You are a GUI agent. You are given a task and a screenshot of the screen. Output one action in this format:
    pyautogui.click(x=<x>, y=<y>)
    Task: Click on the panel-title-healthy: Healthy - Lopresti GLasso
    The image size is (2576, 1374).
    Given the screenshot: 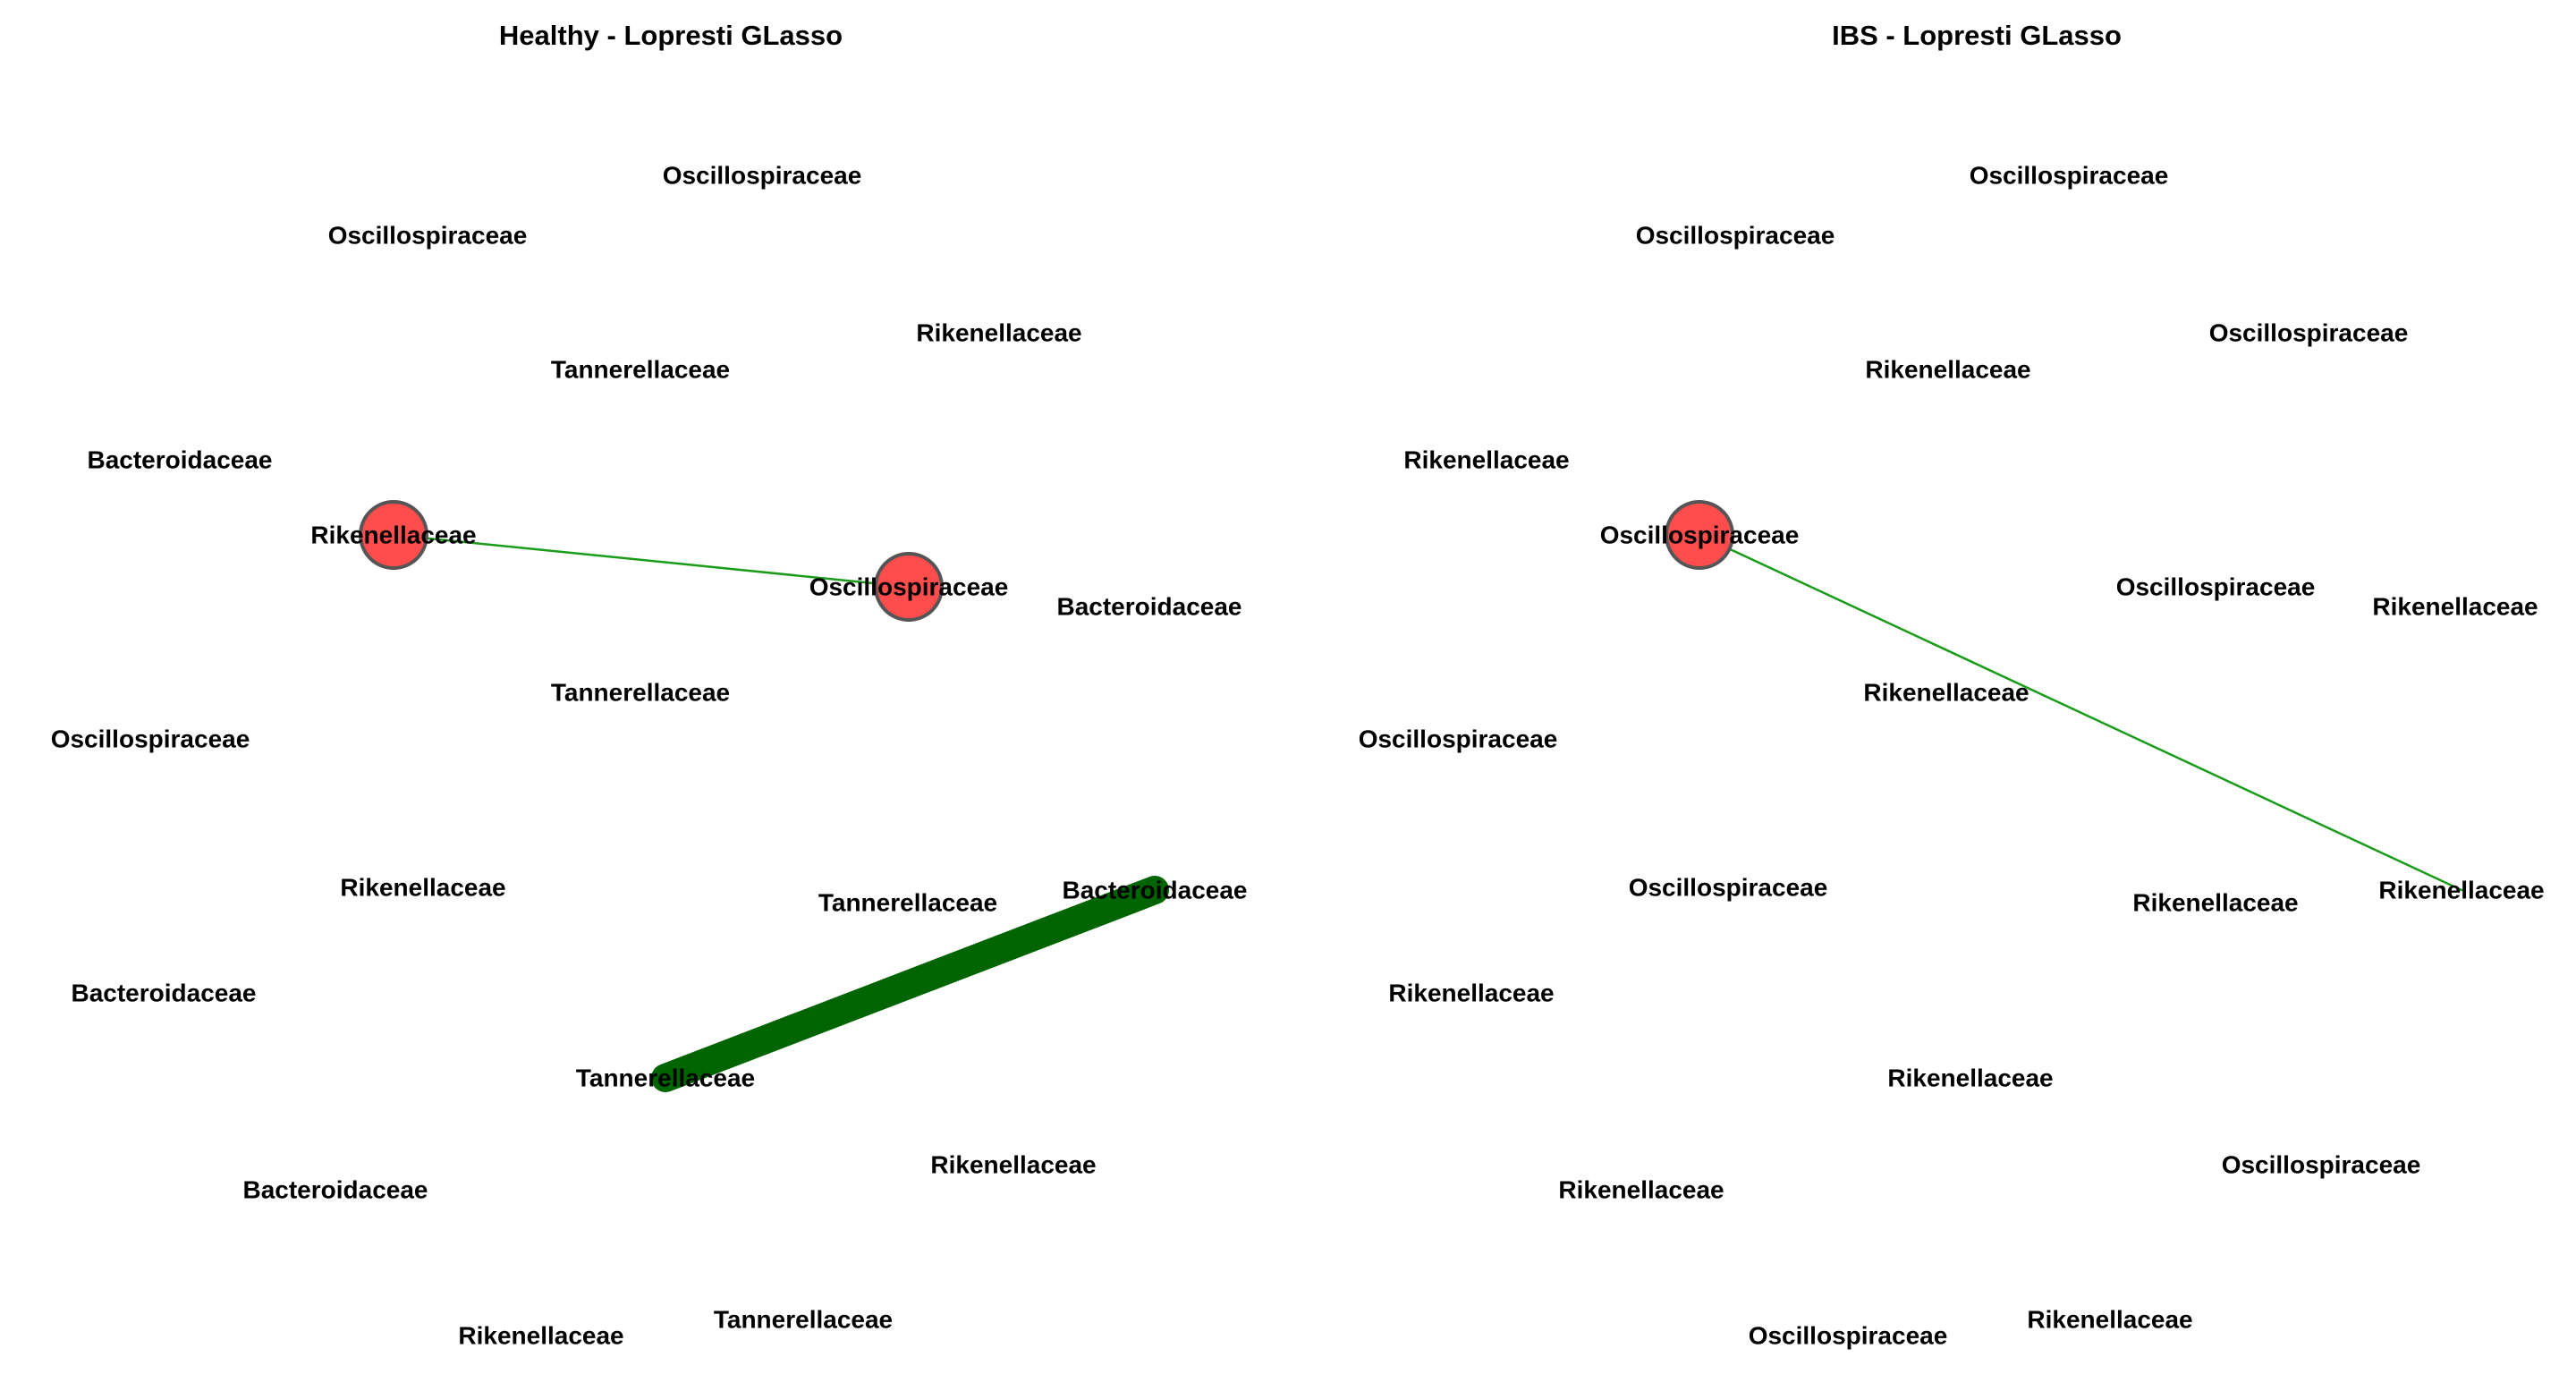 What is the action you would take?
    pyautogui.click(x=671, y=35)
    